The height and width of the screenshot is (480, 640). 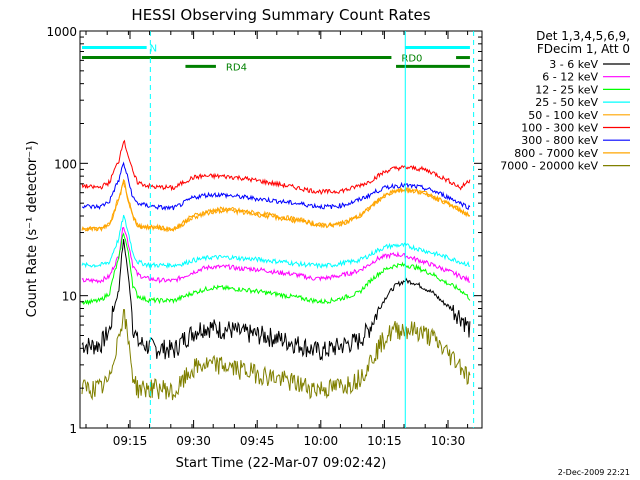 What do you see at coordinates (65, 164) in the screenshot?
I see `y-tick-label: 100` at bounding box center [65, 164].